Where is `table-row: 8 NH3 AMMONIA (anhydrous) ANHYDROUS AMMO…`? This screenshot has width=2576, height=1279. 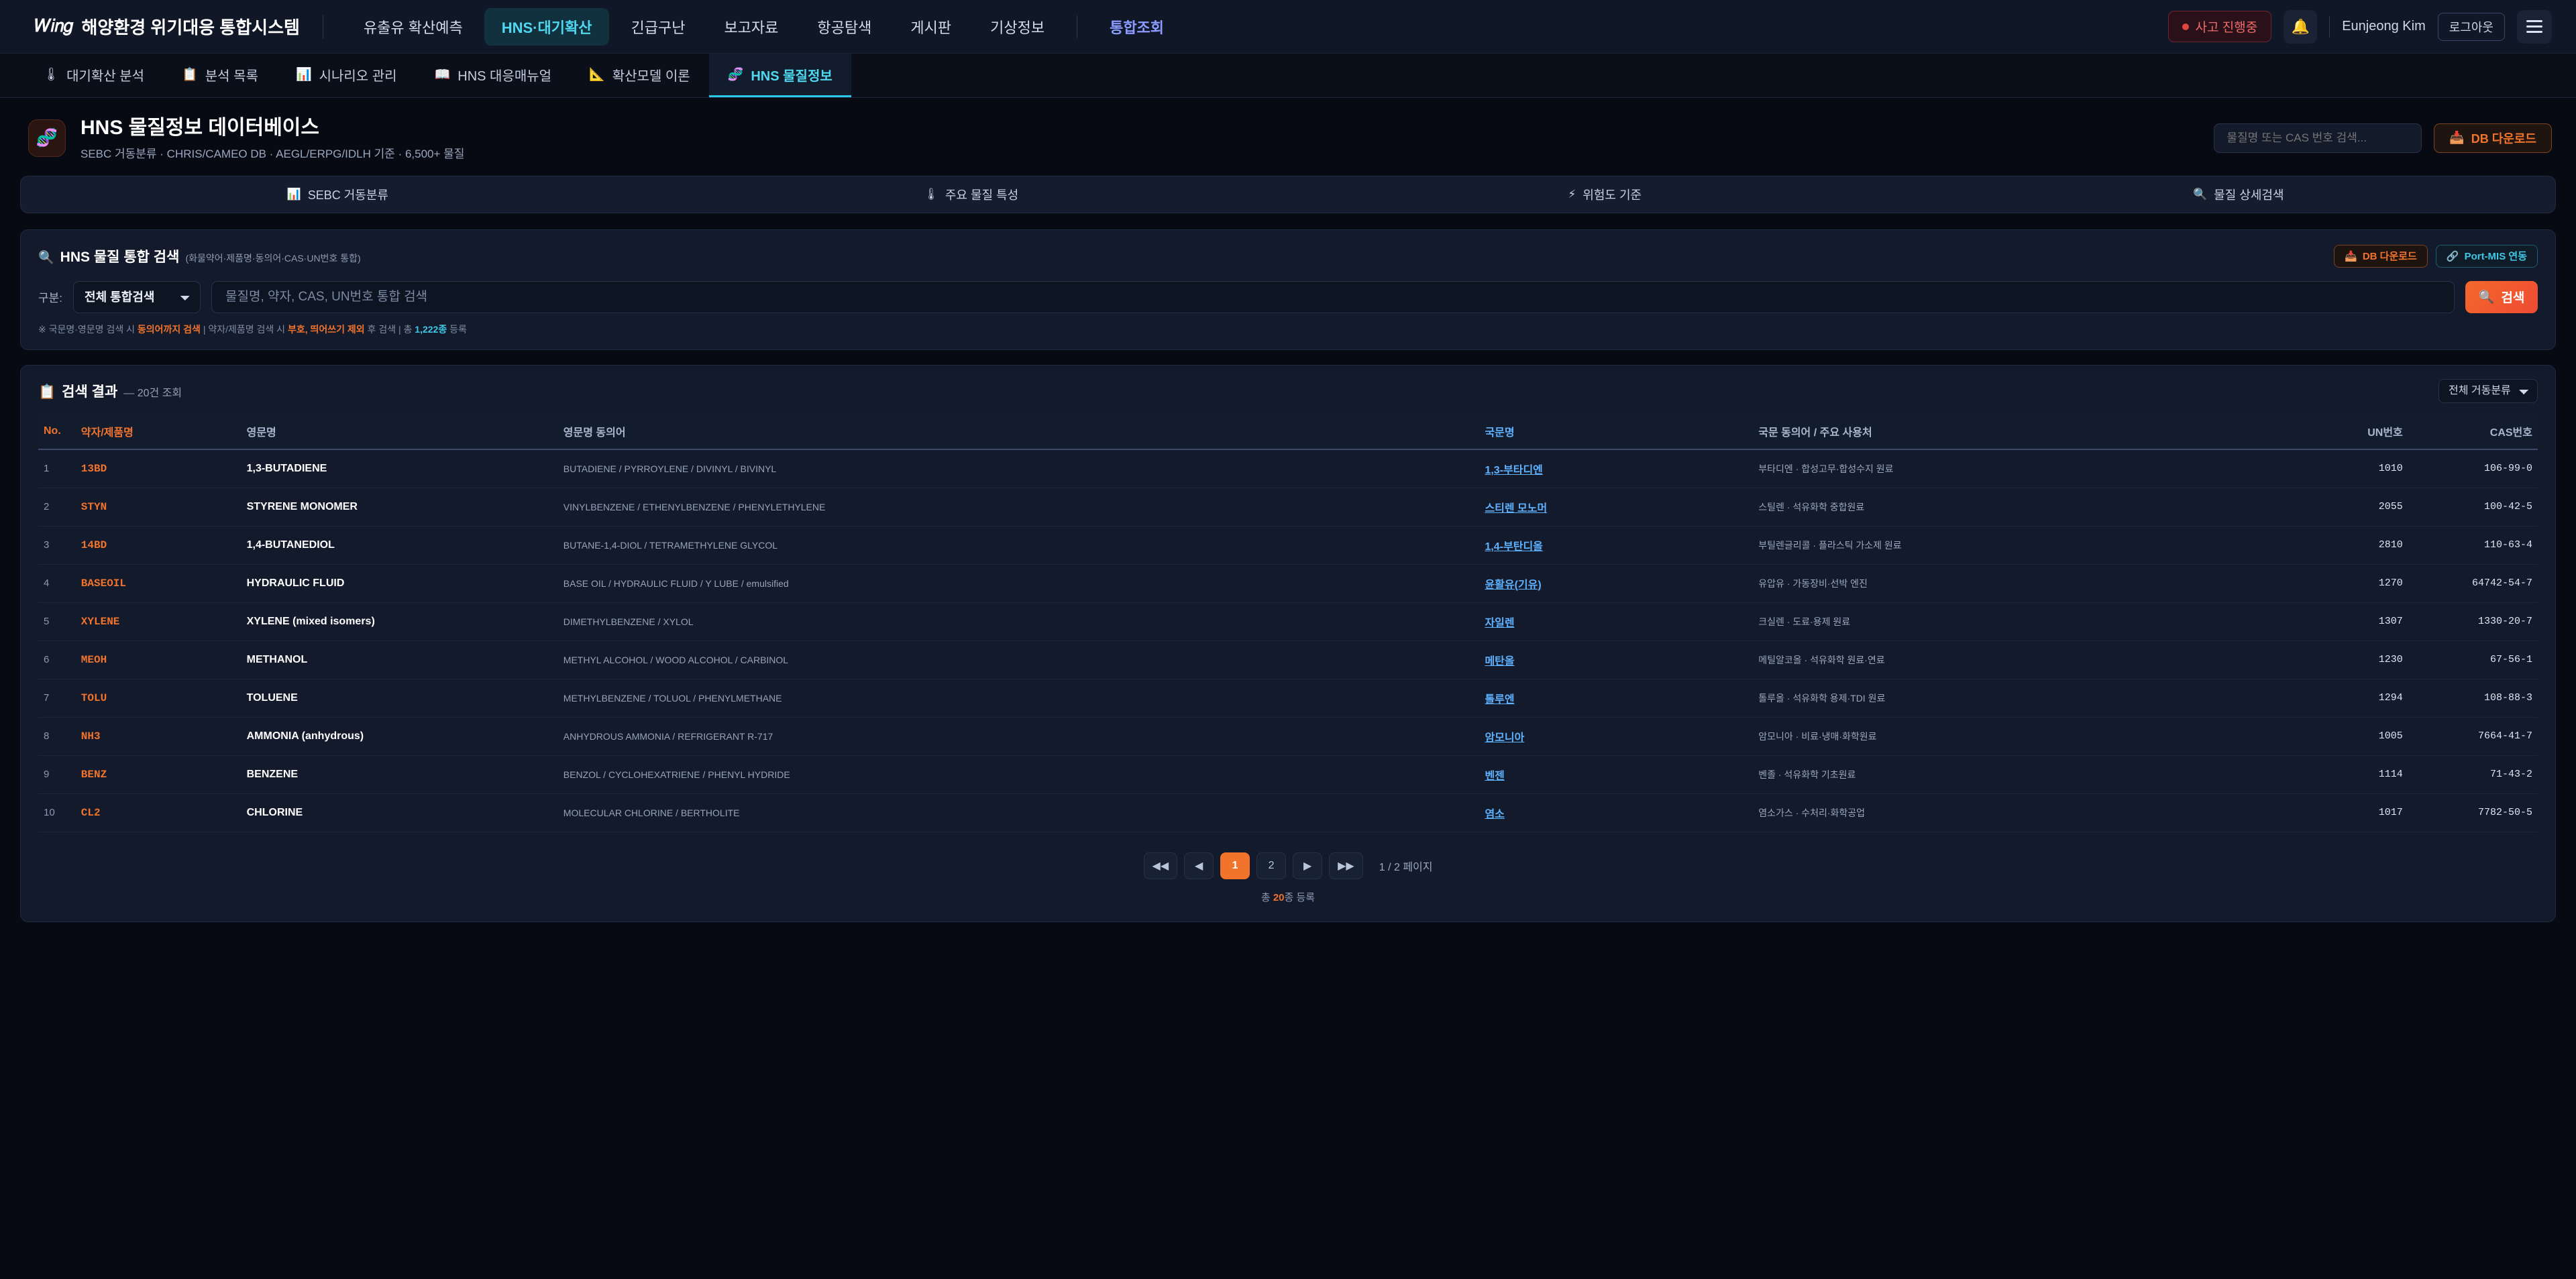 table-row: 8 NH3 AMMONIA (anhydrous) ANHYDROUS AMMO… is located at coordinates (1288, 736).